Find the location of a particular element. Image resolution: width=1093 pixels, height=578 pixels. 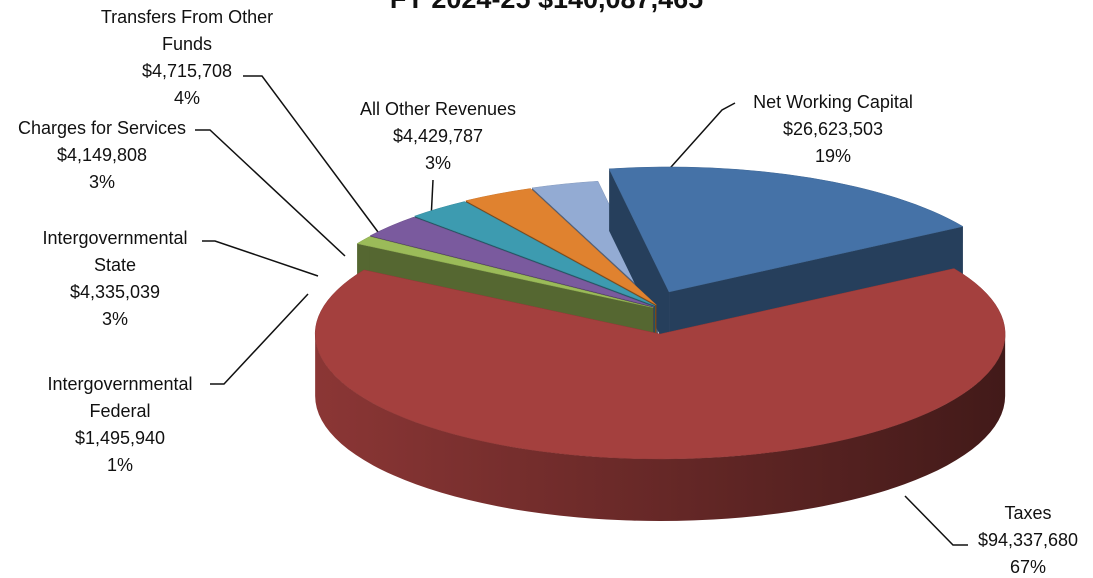

slice-label: Intergovernmental Federal $1,495,940 1% is located at coordinates (120, 425).